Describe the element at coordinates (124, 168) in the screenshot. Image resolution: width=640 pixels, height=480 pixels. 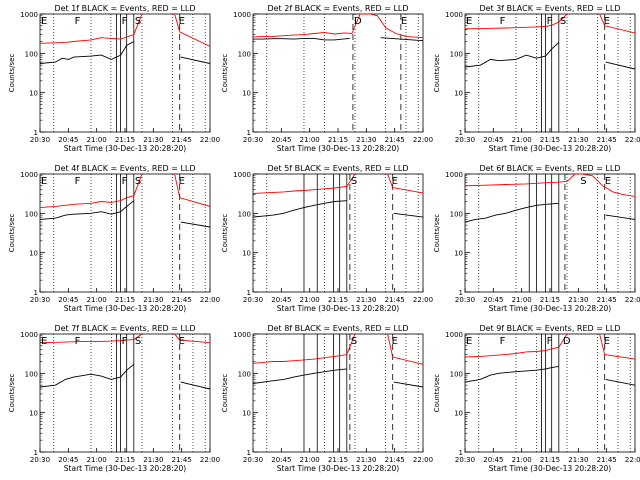
I see `panel-title: Det 4f BLACK = Events, RED = LLD` at that location.